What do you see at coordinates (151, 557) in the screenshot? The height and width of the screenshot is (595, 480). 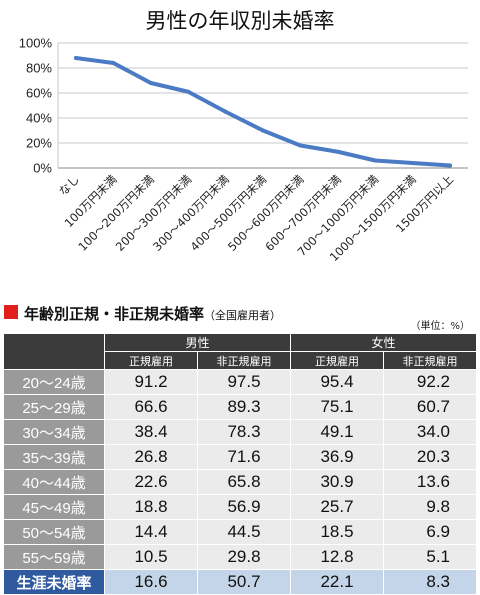 I see `table-cell: 10.5` at bounding box center [151, 557].